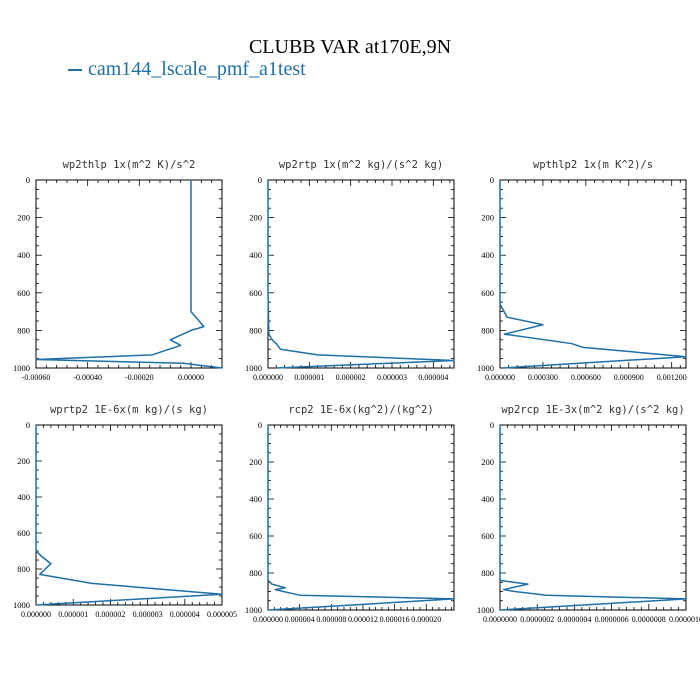  I want to click on x-tick-label: 0.000016, so click(395, 619).